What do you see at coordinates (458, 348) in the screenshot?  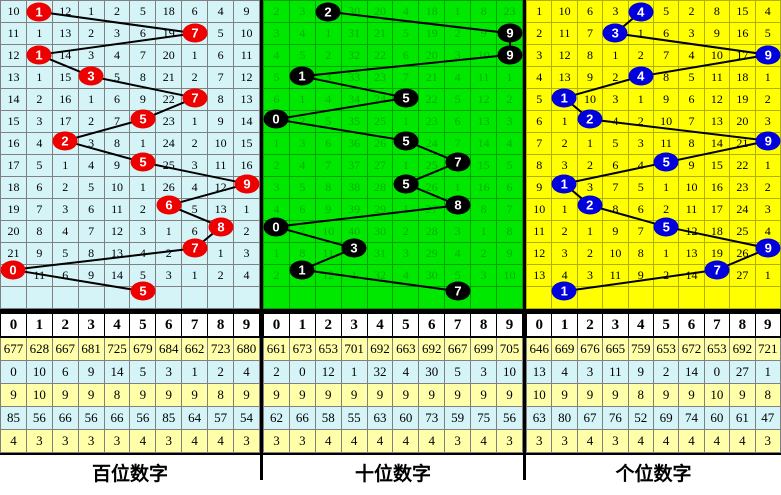 I see `stat-cell: 667` at bounding box center [458, 348].